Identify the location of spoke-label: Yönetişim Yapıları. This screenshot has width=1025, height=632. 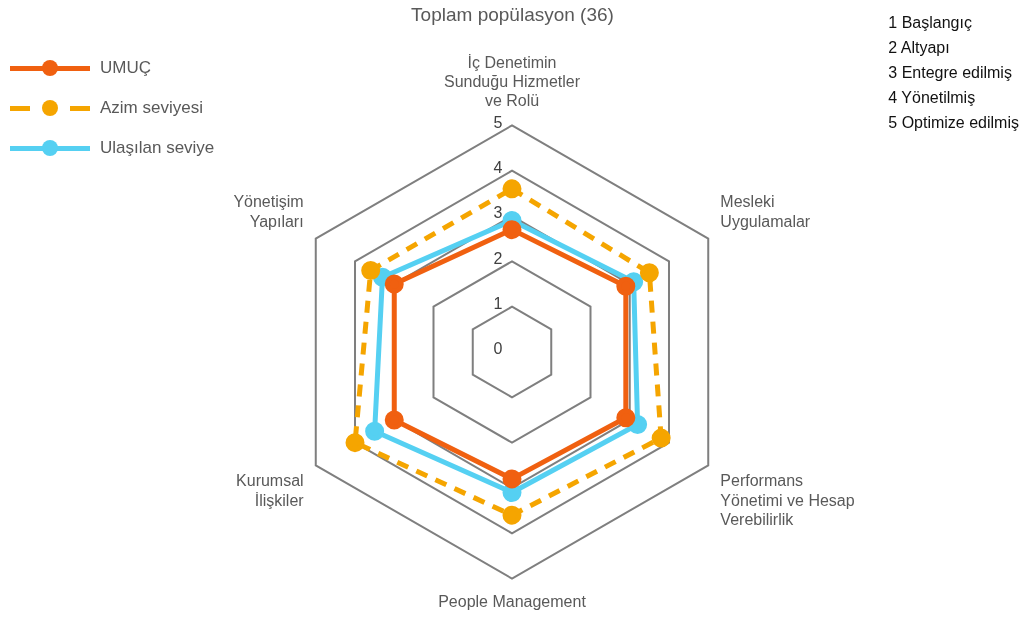
(268, 211).